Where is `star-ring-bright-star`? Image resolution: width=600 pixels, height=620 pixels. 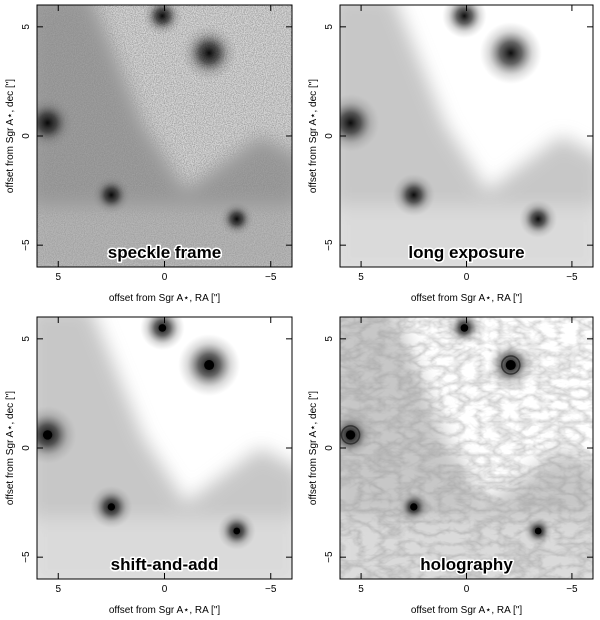 star-ring-bright-star is located at coordinates (511, 365).